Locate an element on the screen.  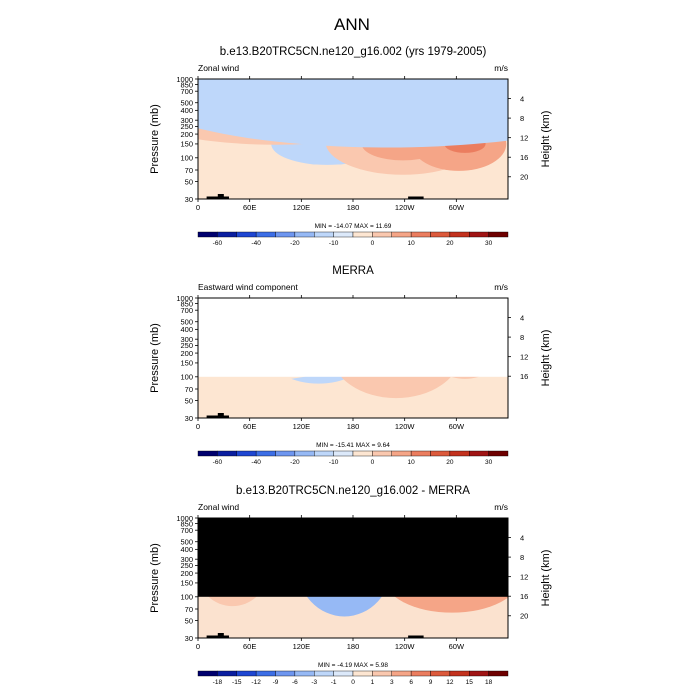
colorbar-label: 18 is located at coordinates (489, 682).